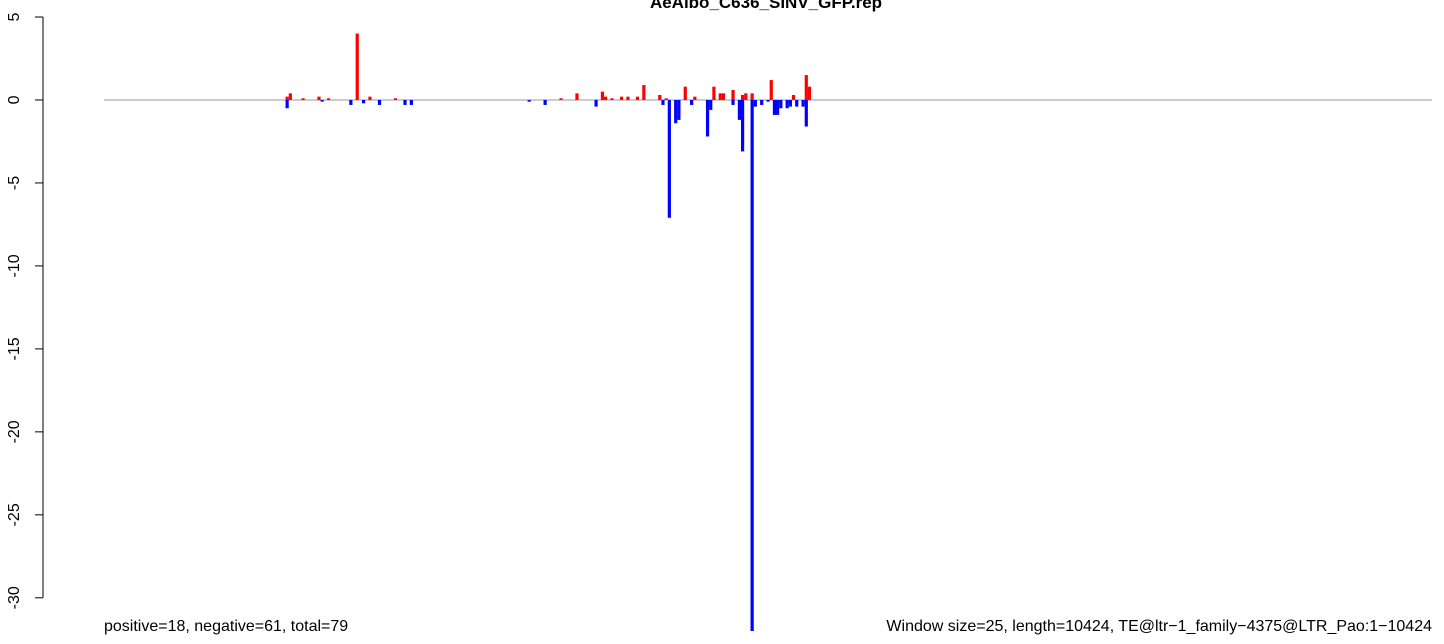 The width and height of the screenshot is (1444, 644). What do you see at coordinates (14, 514) in the screenshot?
I see `y-tick-label: -25` at bounding box center [14, 514].